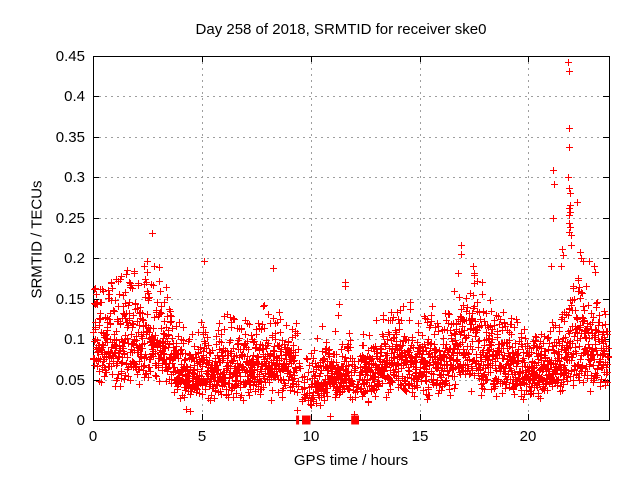  What do you see at coordinates (70, 56) in the screenshot?
I see `y-tick-label: 0.45` at bounding box center [70, 56].